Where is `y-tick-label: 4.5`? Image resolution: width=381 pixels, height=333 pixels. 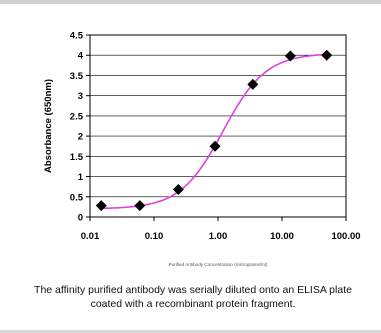
y-tick-label: 4.5 is located at coordinates (77, 36).